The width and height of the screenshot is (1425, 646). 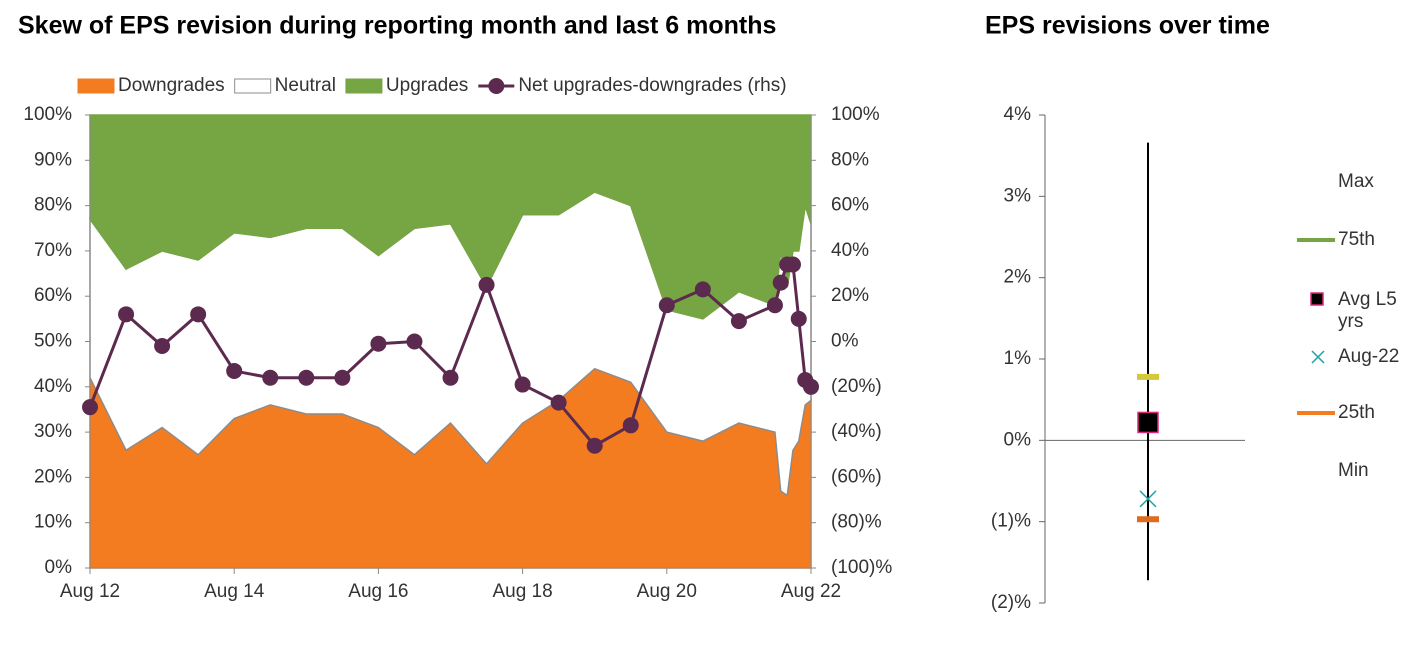 I want to click on y-tick-label: 3%, so click(x=1018, y=195).